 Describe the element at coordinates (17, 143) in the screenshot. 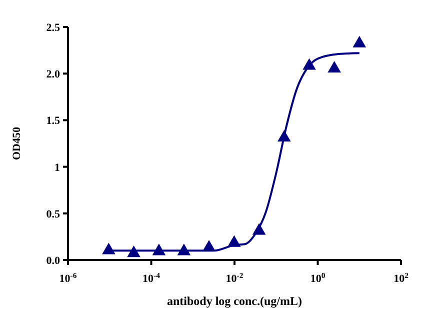

I see `y-axis-title: OD450` at that location.